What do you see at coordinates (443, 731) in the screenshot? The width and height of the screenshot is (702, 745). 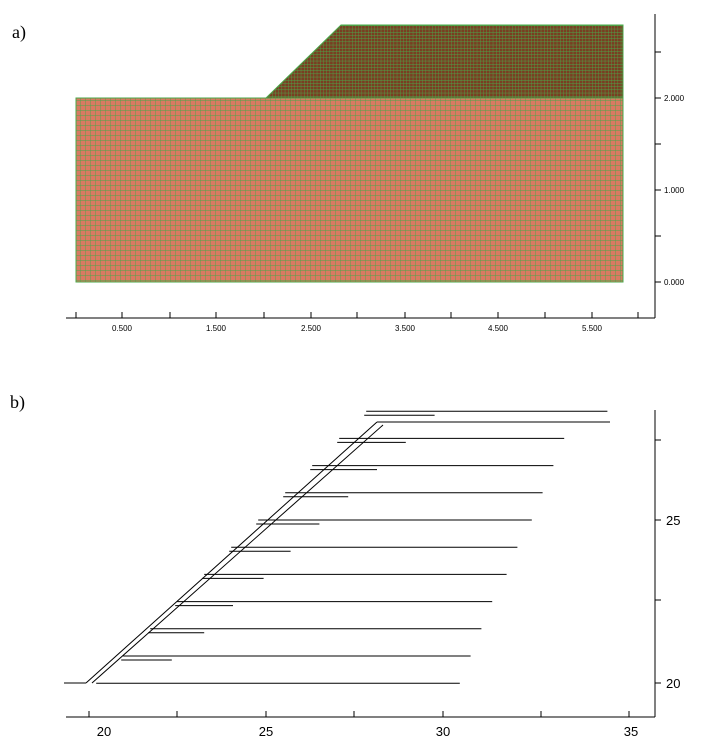 I see `x-tick-label: 30` at bounding box center [443, 731].